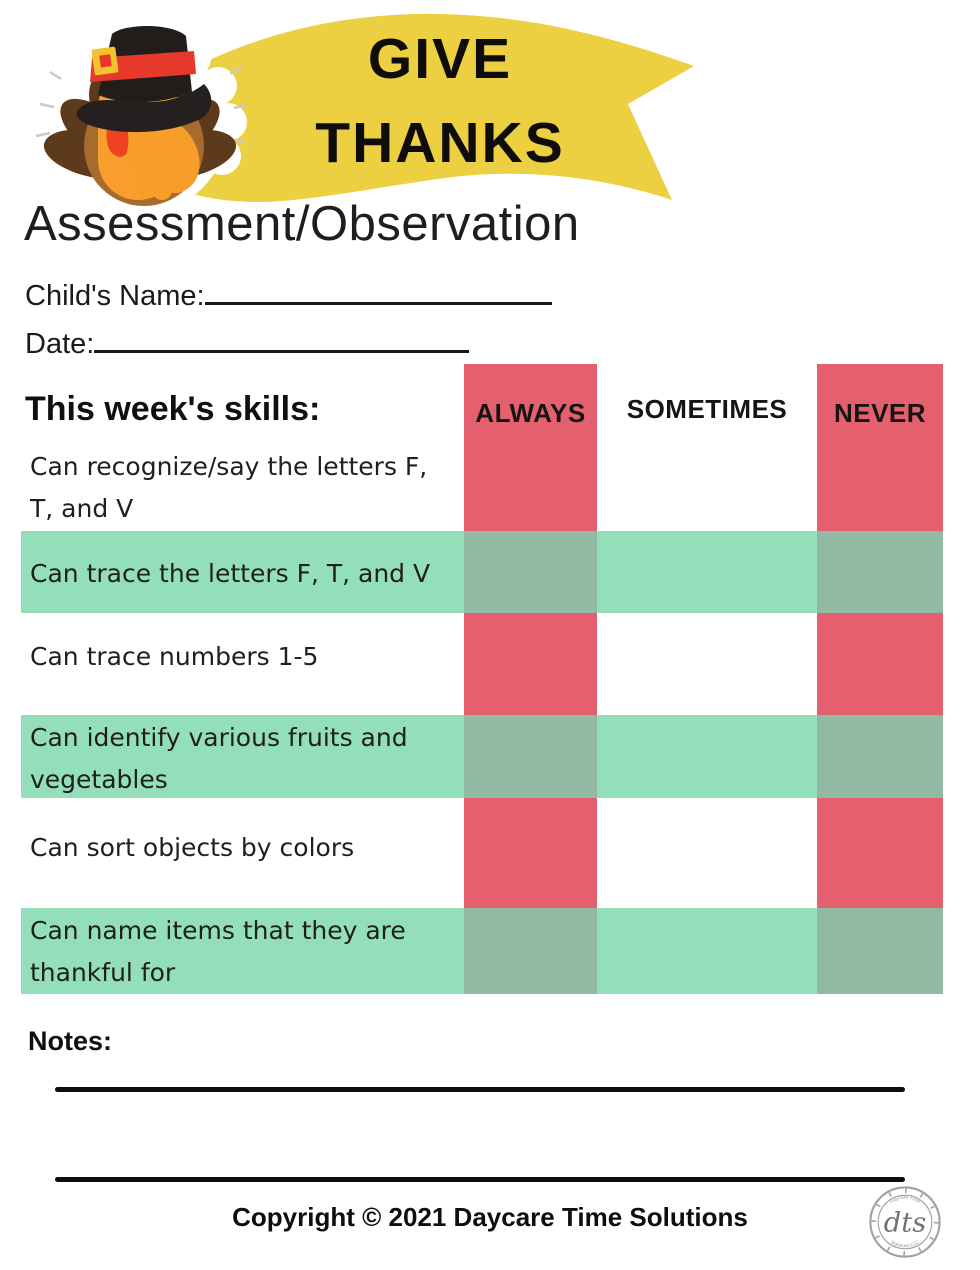  I want to click on skill-row-label: Can trace numbers 1-5, so click(174, 656).